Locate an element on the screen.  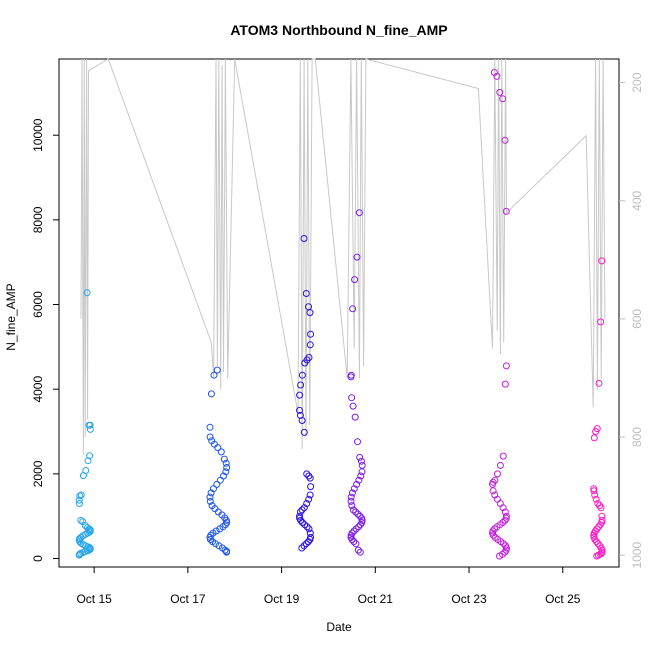
y2-tick-label: 800 is located at coordinates (637, 437).